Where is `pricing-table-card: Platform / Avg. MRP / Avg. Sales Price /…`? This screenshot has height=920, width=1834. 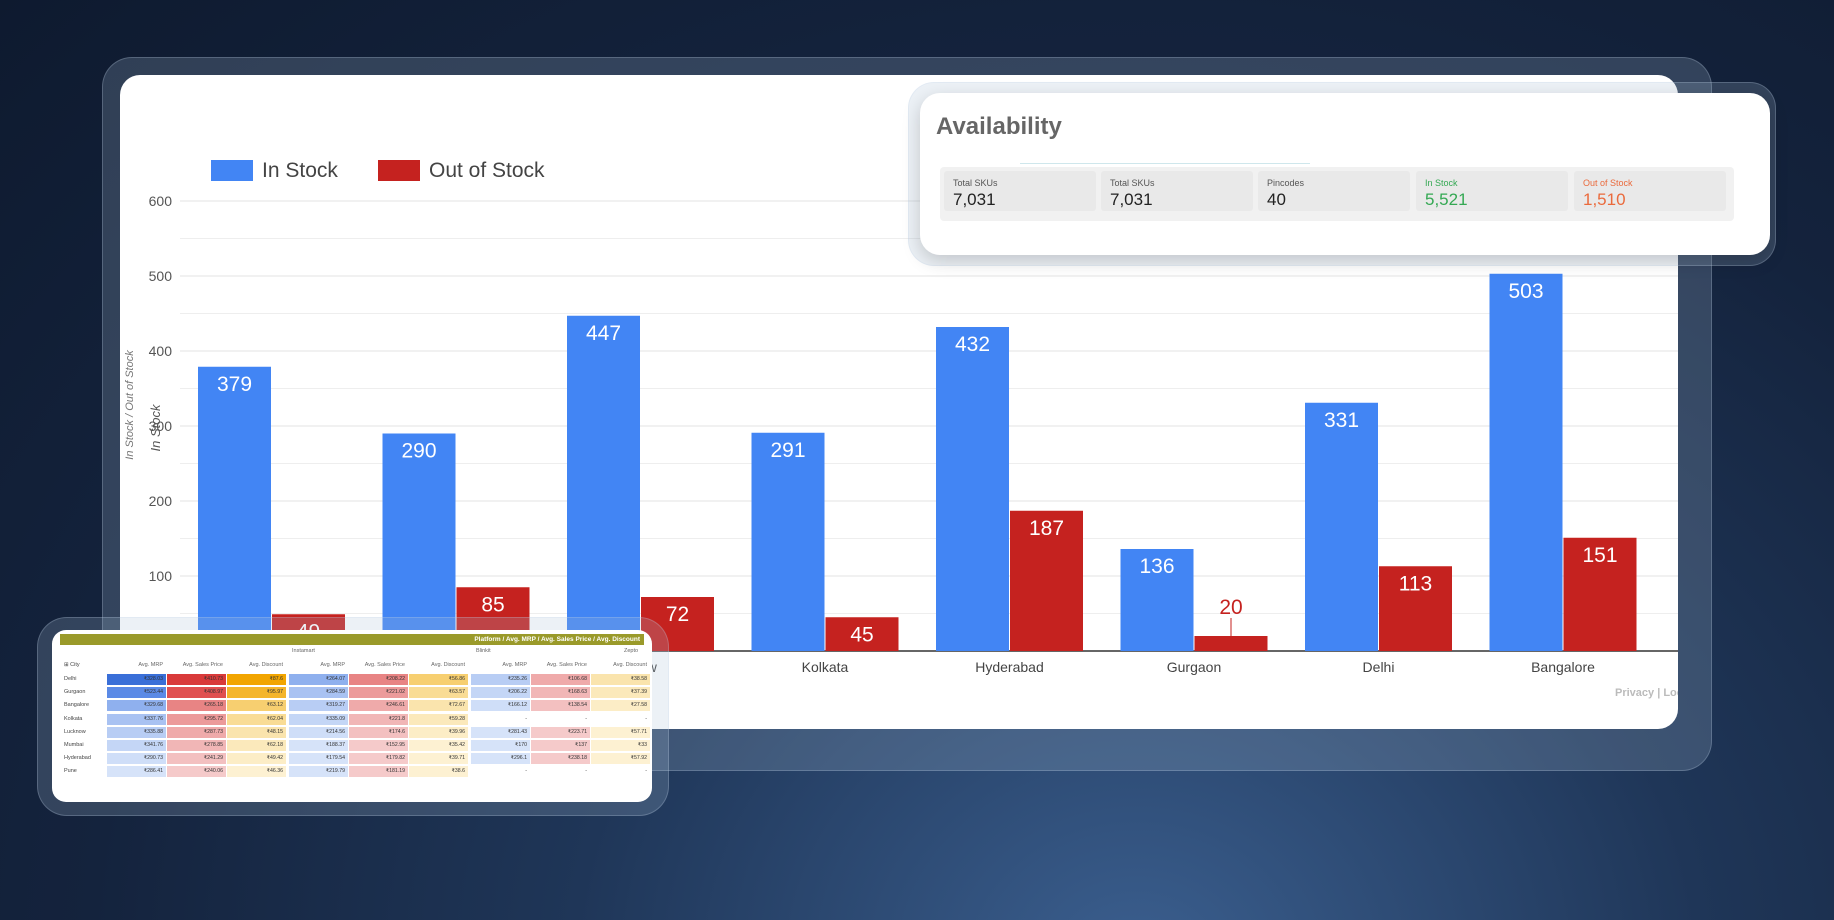 pricing-table-card: Platform / Avg. MRP / Avg. Sales Price /… is located at coordinates (352, 716).